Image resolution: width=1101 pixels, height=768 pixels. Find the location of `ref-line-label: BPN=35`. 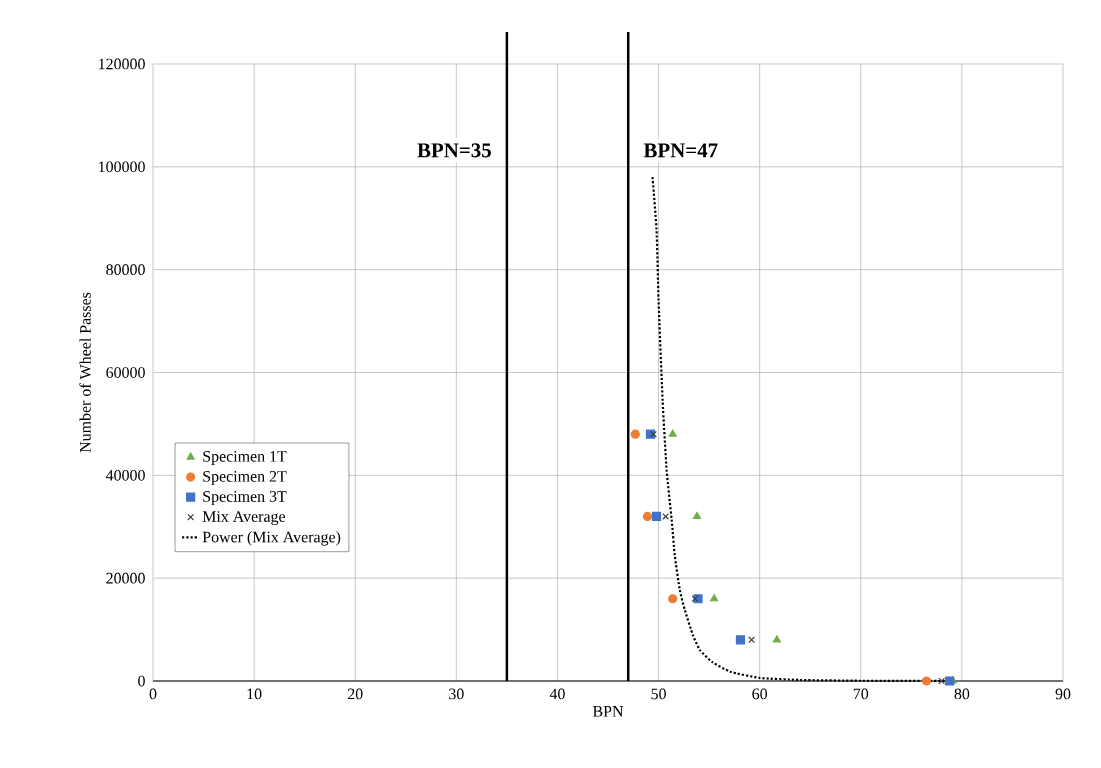

ref-line-label: BPN=35 is located at coordinates (454, 150).